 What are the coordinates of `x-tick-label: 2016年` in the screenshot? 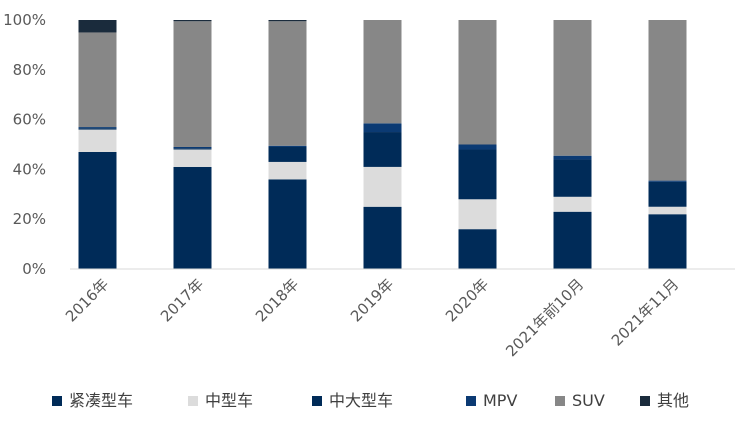 It's located at (87, 300).